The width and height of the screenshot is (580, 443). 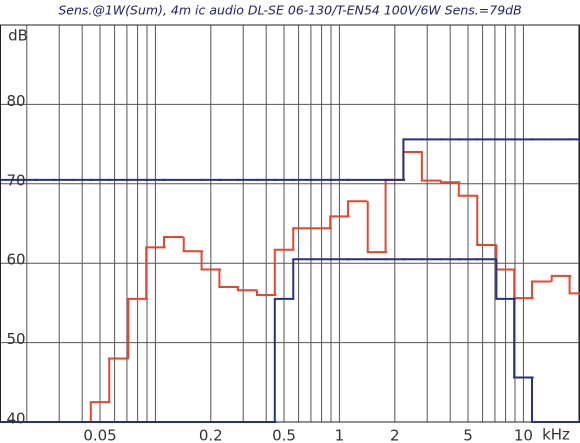 I want to click on x-tick-label: 0.05, so click(x=99, y=435).